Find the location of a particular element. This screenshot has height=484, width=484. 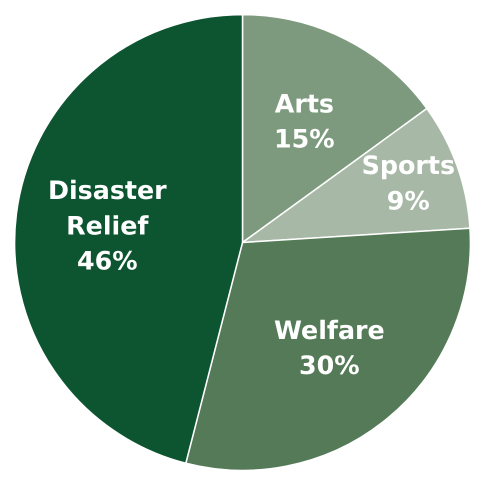

slice-label: Arts is located at coordinates (304, 103).